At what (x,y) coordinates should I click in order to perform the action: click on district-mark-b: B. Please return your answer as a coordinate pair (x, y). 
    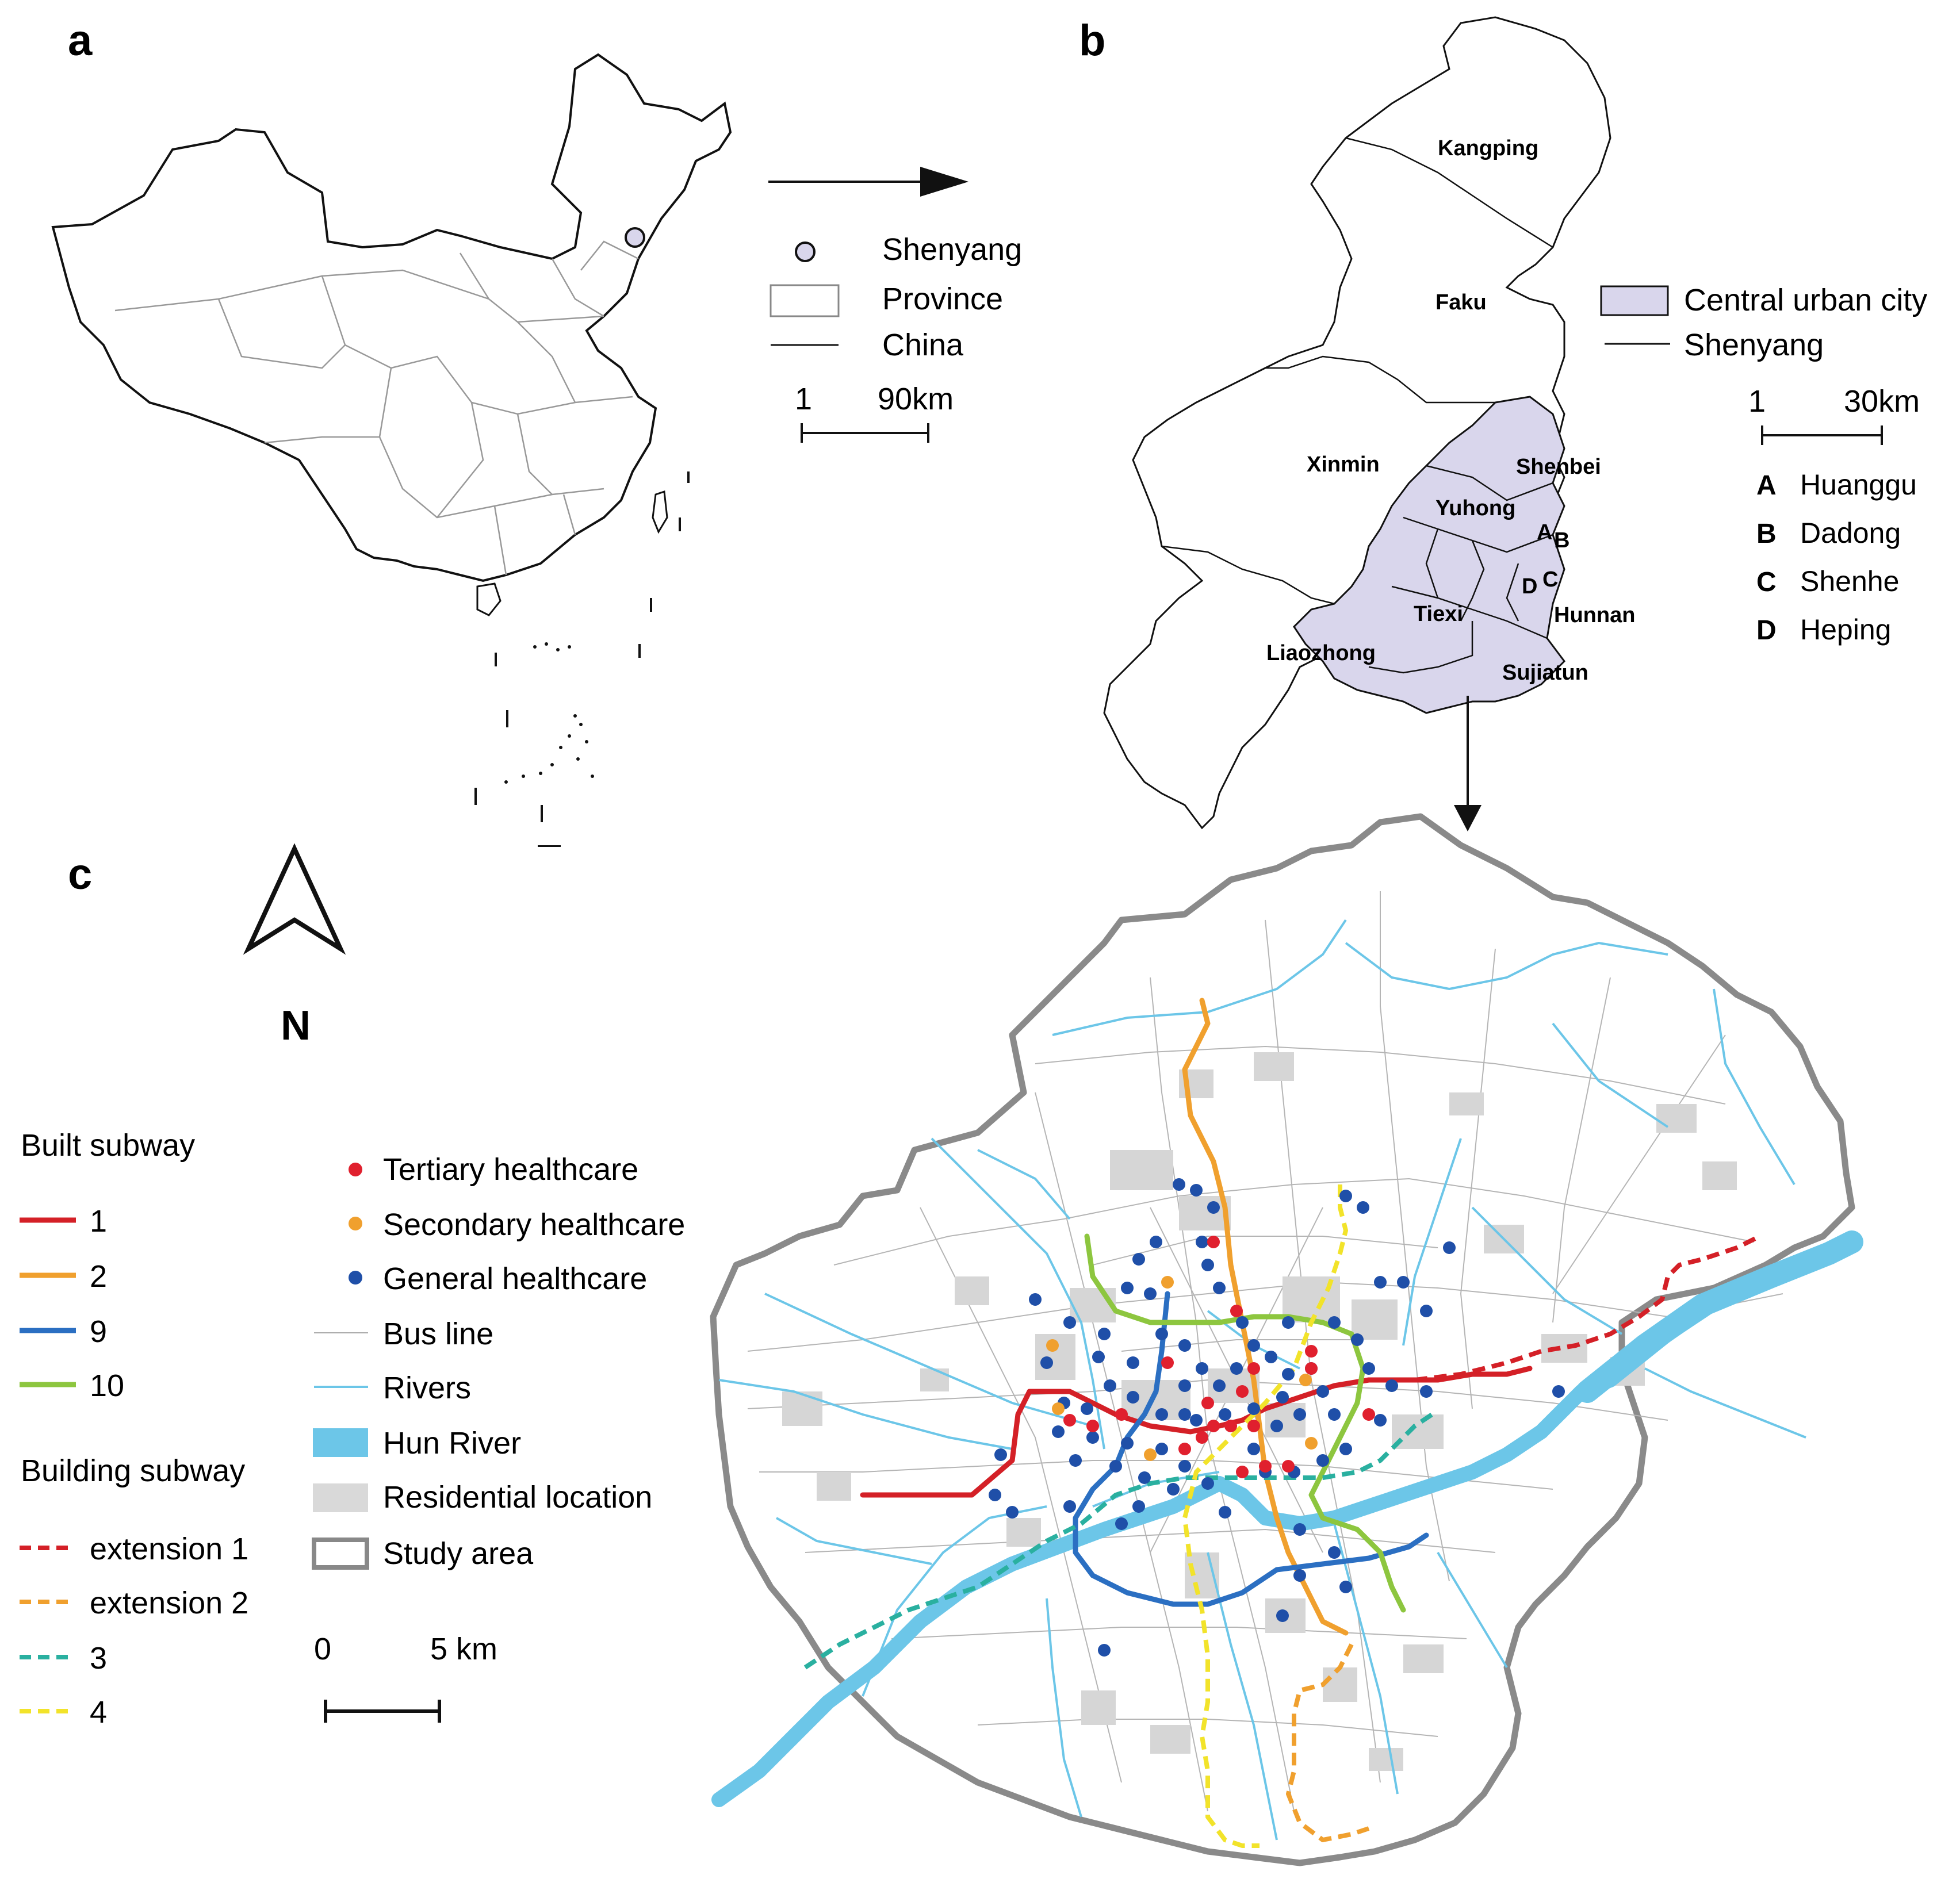
    Looking at the image, I should click on (1561, 540).